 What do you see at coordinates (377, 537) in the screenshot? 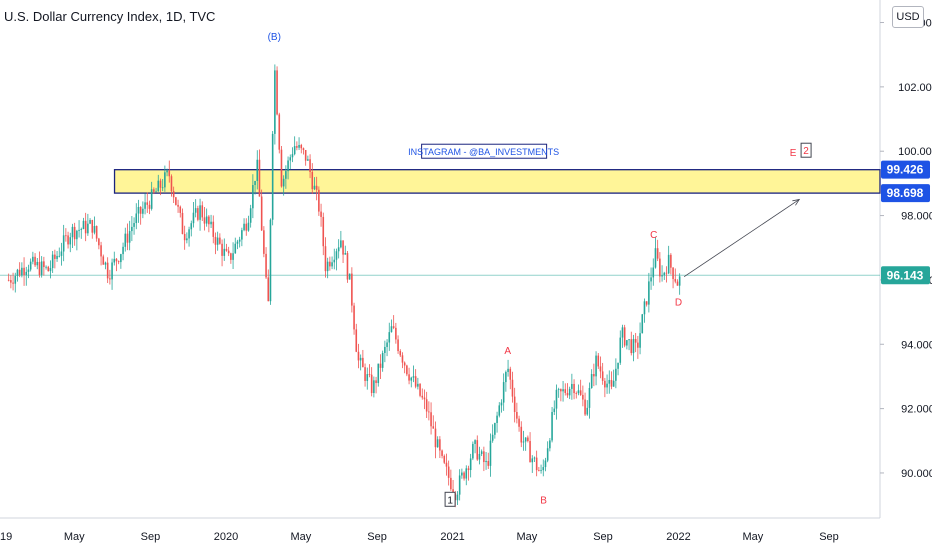
I see `x-tick-label: Sep` at bounding box center [377, 537].